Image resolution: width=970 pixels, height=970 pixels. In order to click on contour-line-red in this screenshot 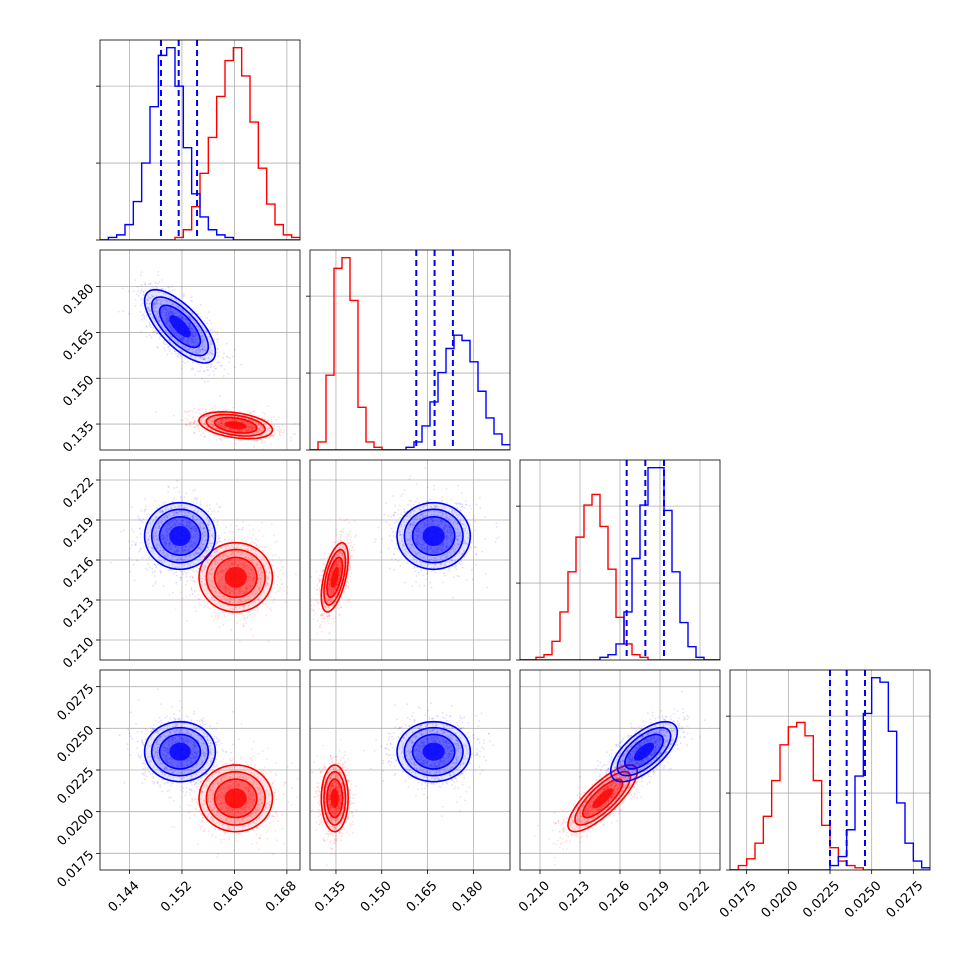, I will do `click(235, 425)`.